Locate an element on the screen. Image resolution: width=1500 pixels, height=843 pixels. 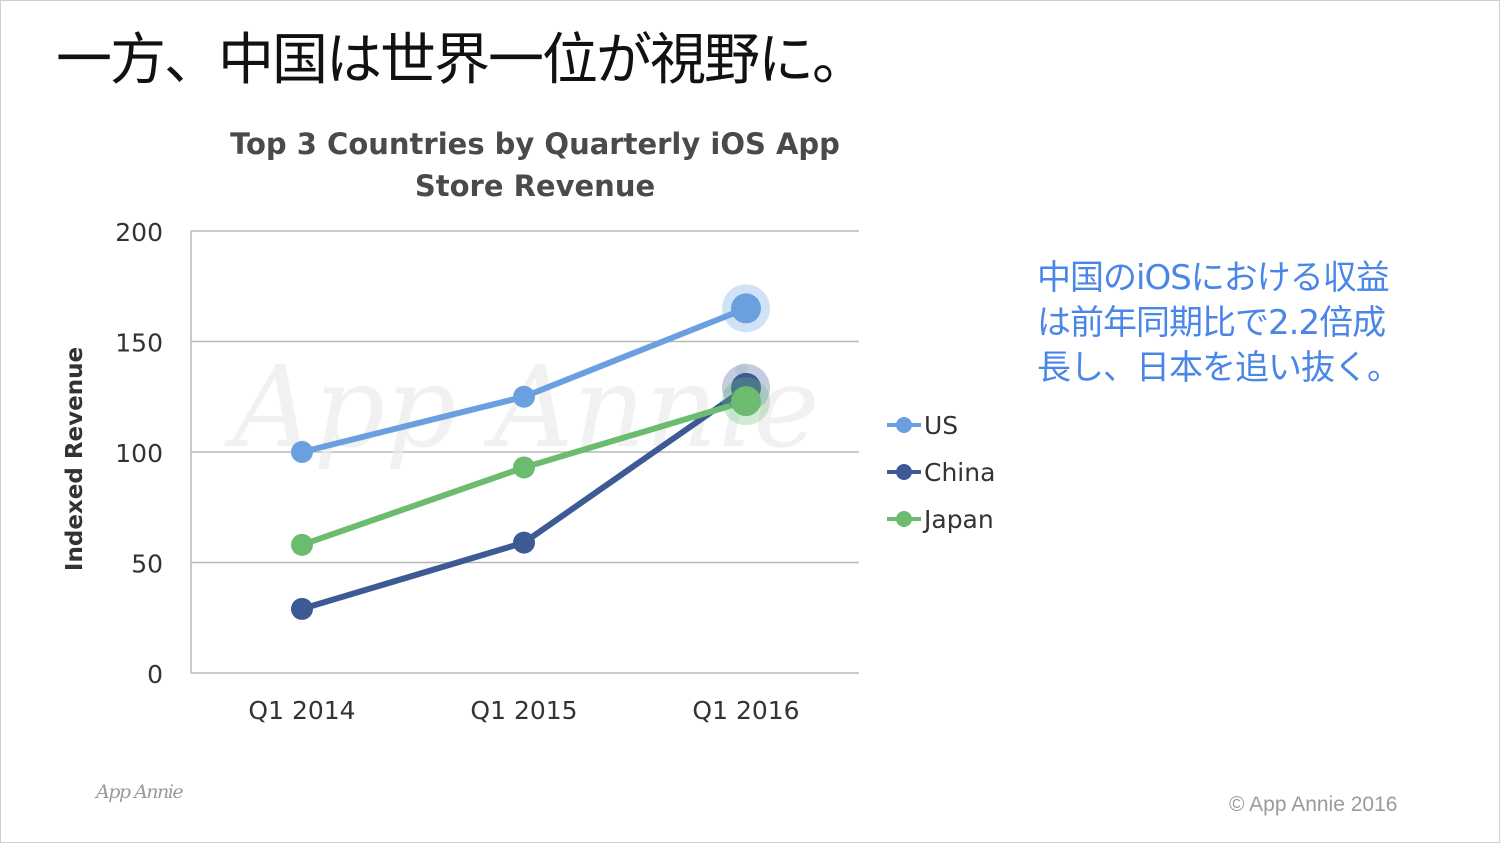
callout-line: 中国のiOSにおける収益 is located at coordinates (1213, 278).